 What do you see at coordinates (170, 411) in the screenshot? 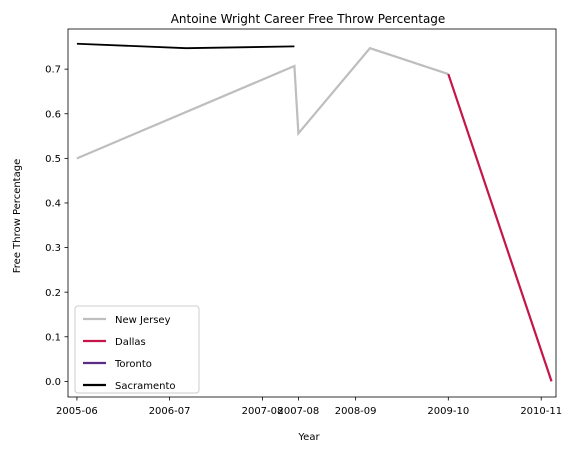
I see `x-tick-label: 2006-07` at bounding box center [170, 411].